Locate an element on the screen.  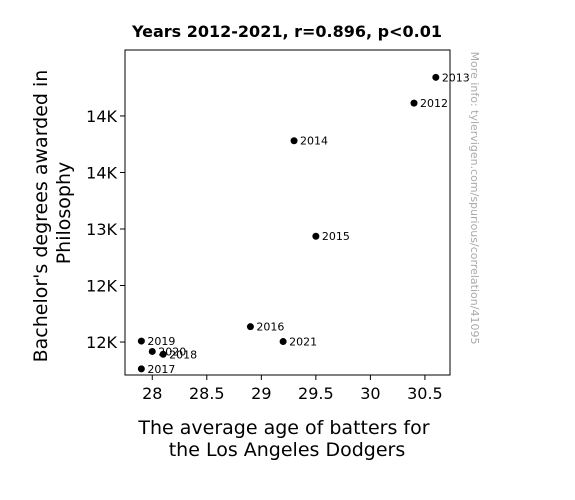
data-point-label: 2017 is located at coordinates (161, 369).